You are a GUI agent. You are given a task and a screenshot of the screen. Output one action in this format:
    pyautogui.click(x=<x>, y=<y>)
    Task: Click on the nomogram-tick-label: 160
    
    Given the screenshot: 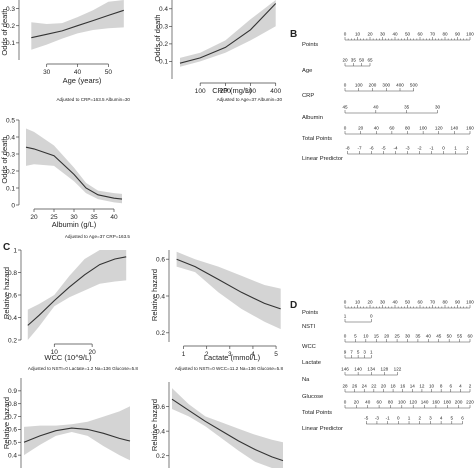 What is the action you would take?
    pyautogui.click(x=436, y=402)
    